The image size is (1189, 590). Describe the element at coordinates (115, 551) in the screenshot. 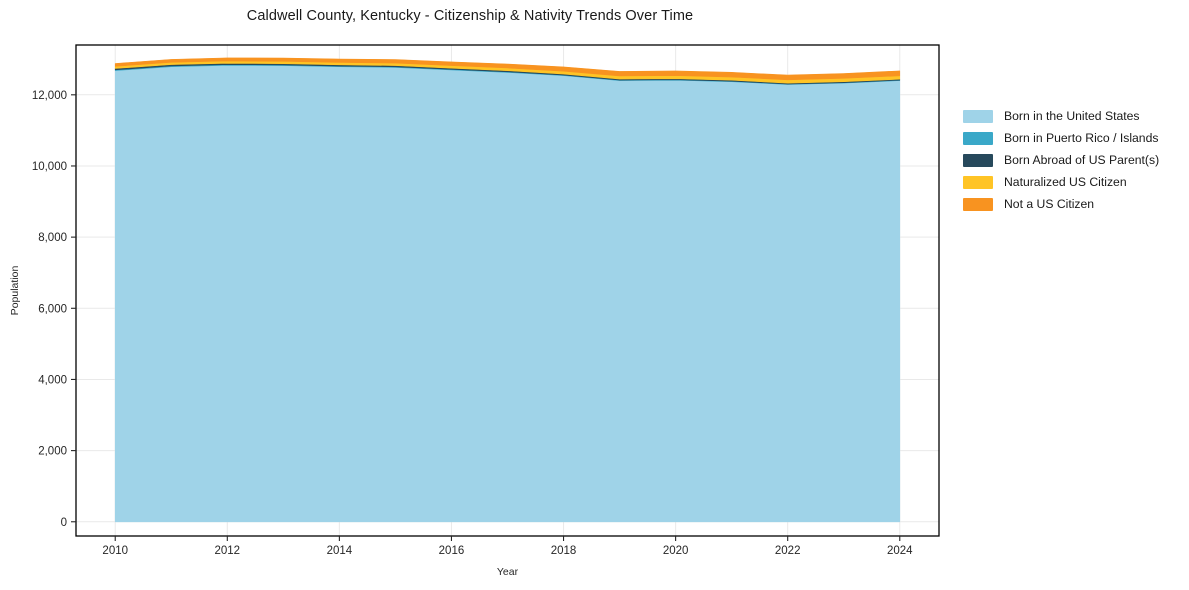

I see `x-axis-tick-label: 2010` at that location.